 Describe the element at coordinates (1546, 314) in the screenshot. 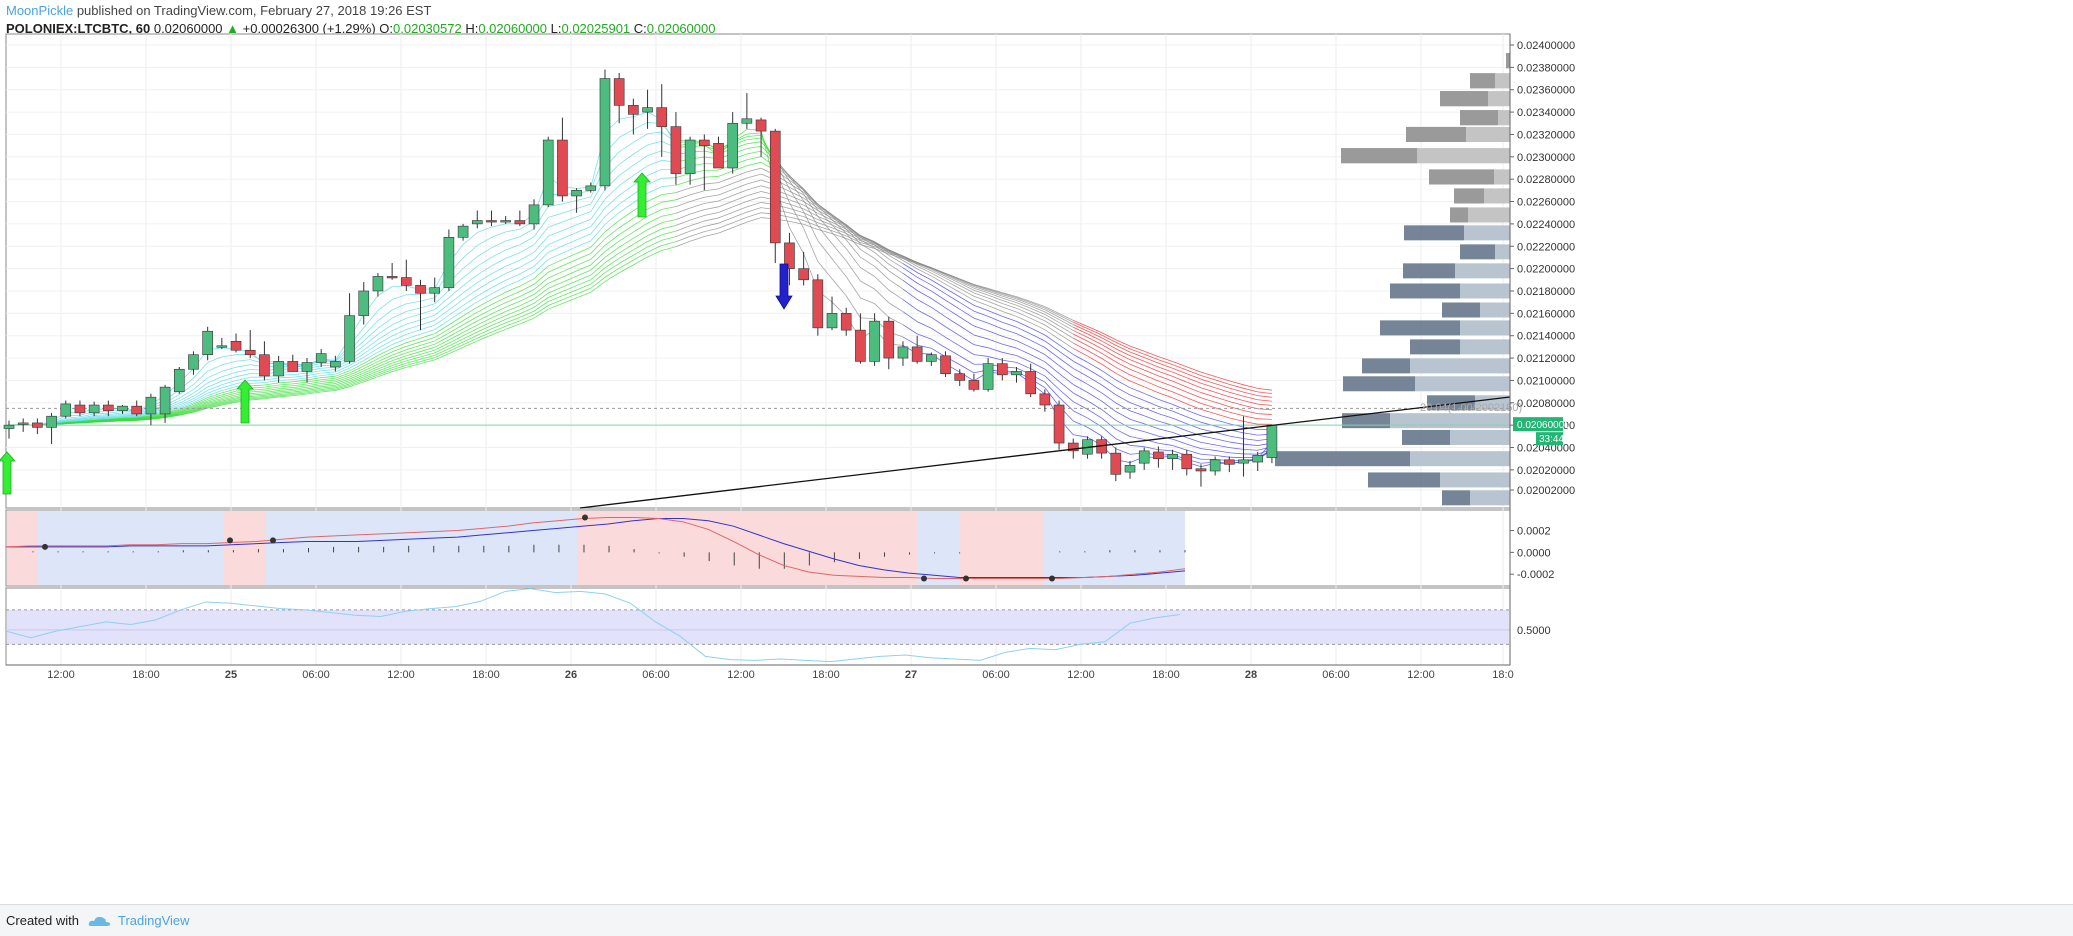

I see `y-tick-label: 0.02160000` at that location.